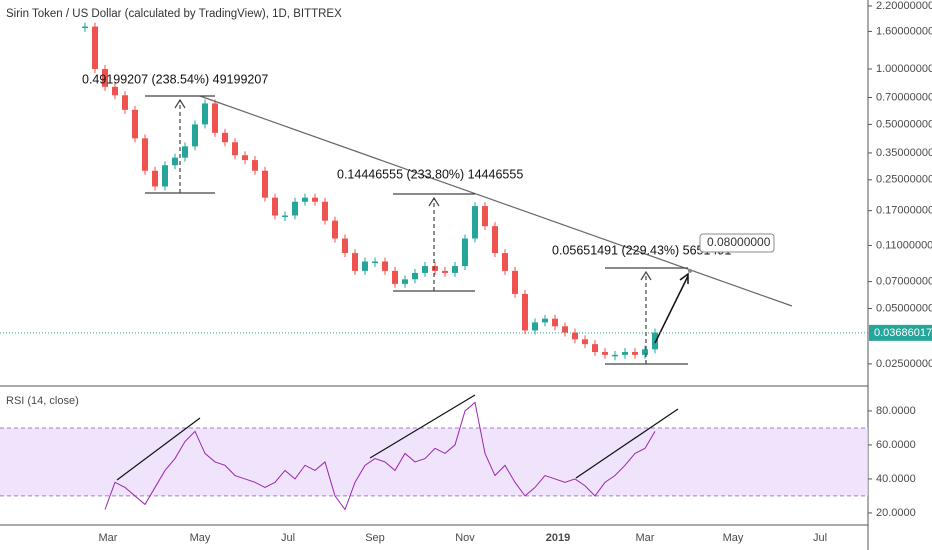 The image size is (932, 550). What do you see at coordinates (904, 6) in the screenshot?
I see `y-tick-label: 2.20000000` at bounding box center [904, 6].